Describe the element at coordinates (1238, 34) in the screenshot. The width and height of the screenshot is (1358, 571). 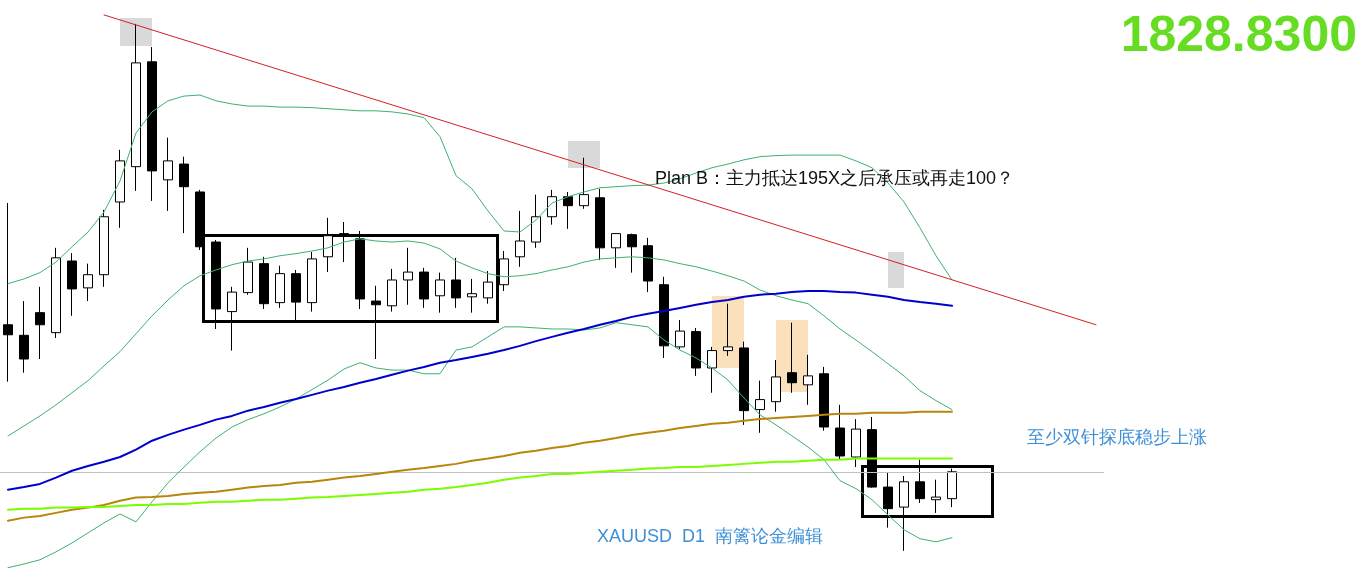
I see `text: 1828.8300` at that location.